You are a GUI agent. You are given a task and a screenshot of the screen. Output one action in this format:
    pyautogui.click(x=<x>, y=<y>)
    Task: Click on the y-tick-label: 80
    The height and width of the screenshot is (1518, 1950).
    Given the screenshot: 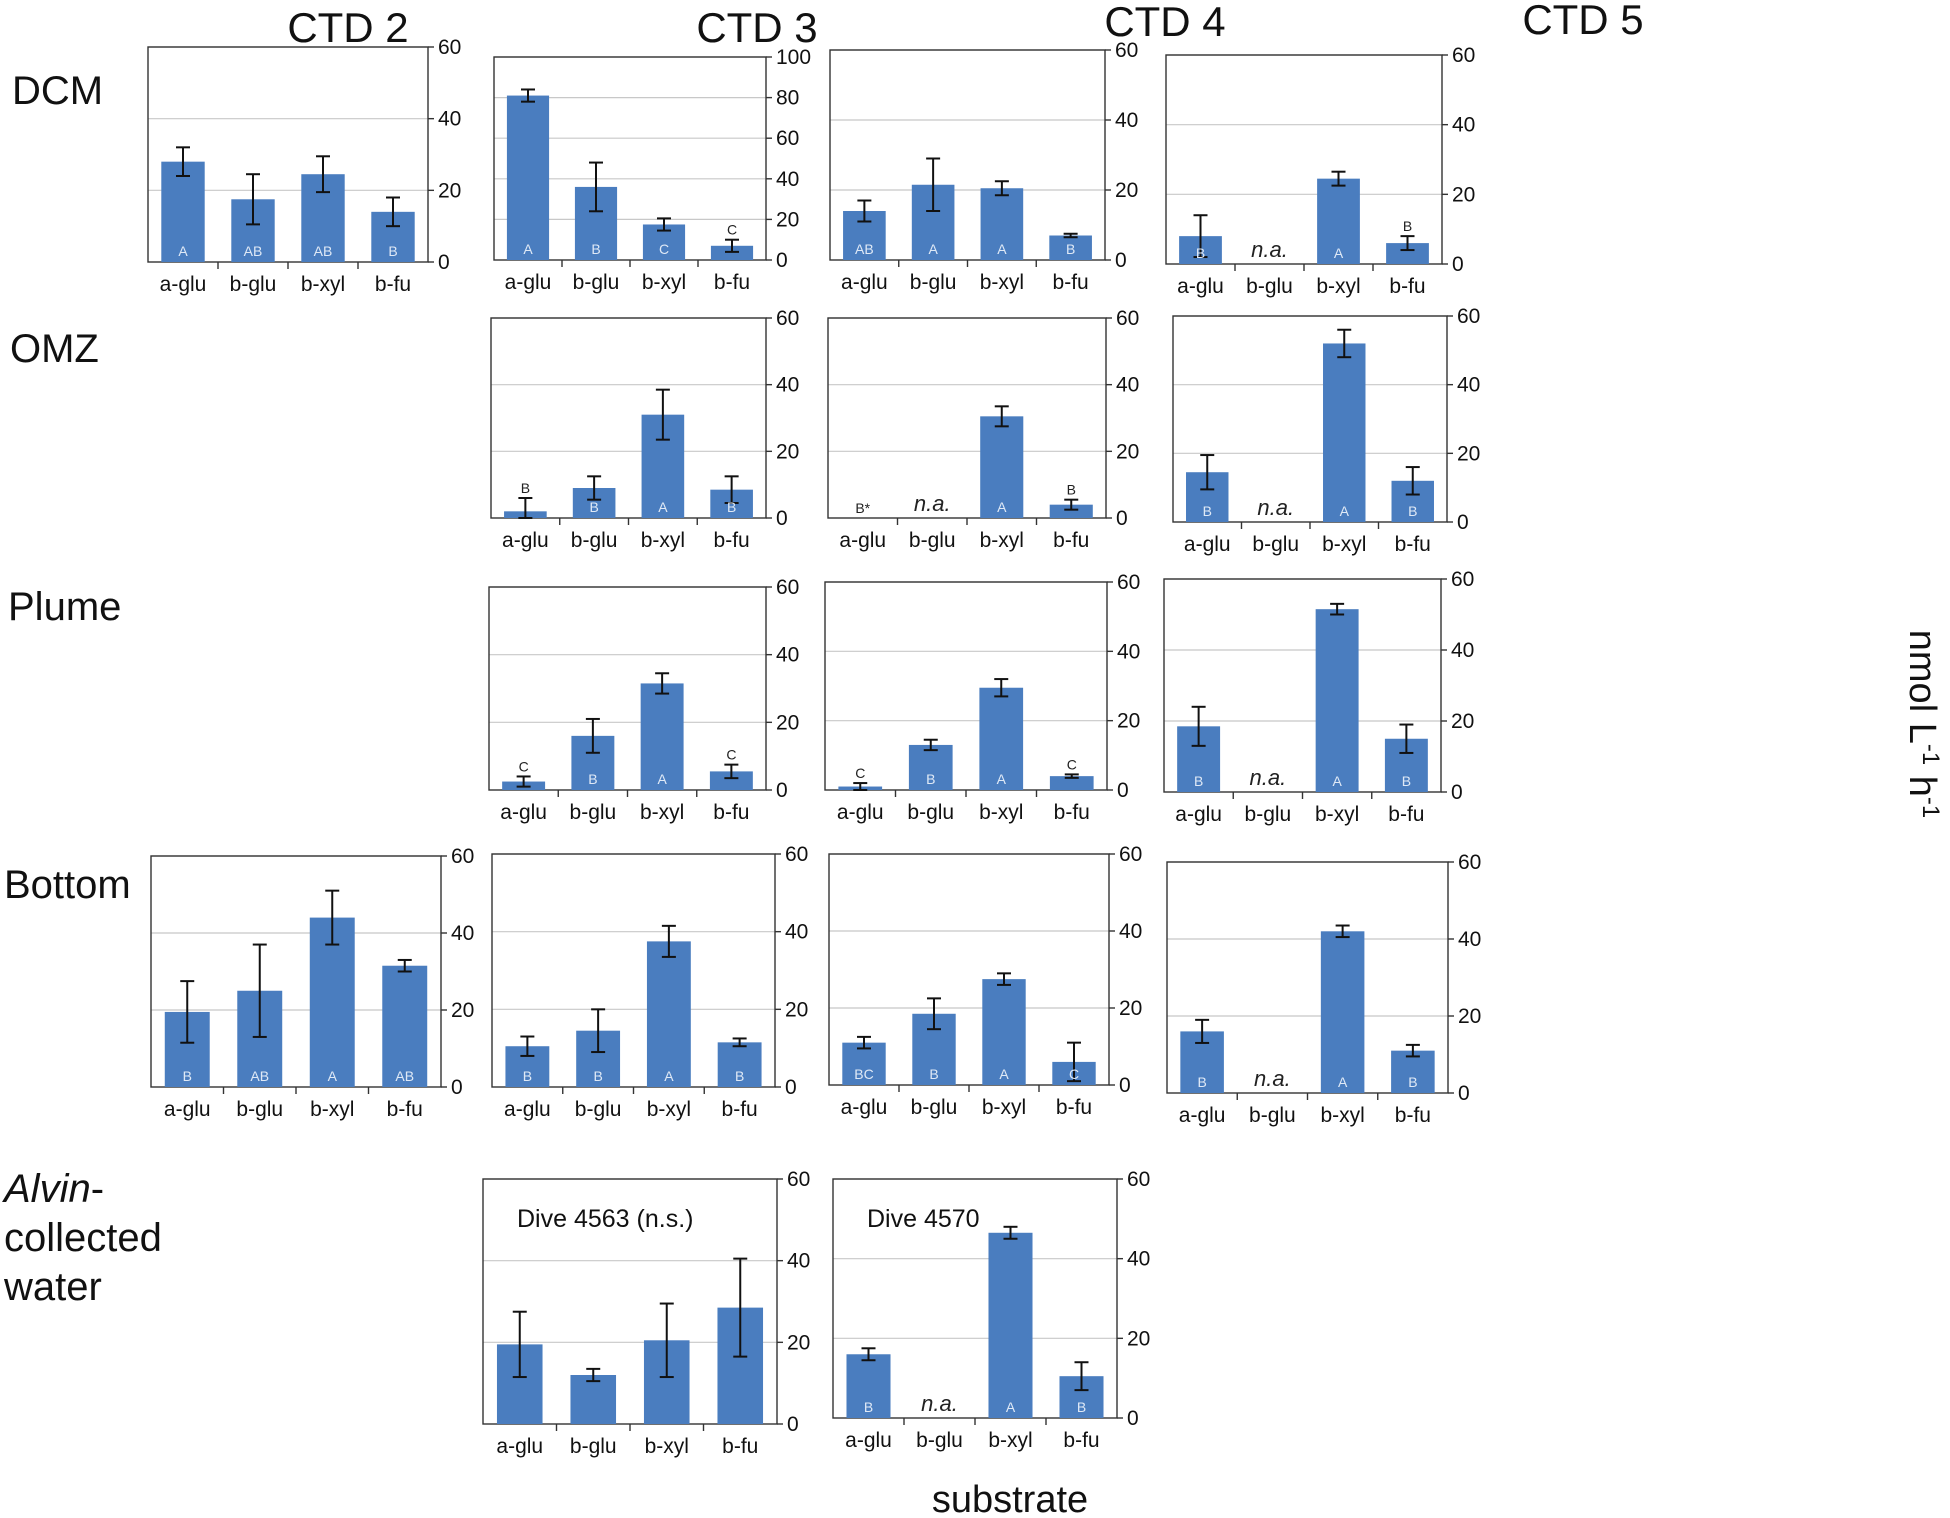 What is the action you would take?
    pyautogui.click(x=787, y=98)
    